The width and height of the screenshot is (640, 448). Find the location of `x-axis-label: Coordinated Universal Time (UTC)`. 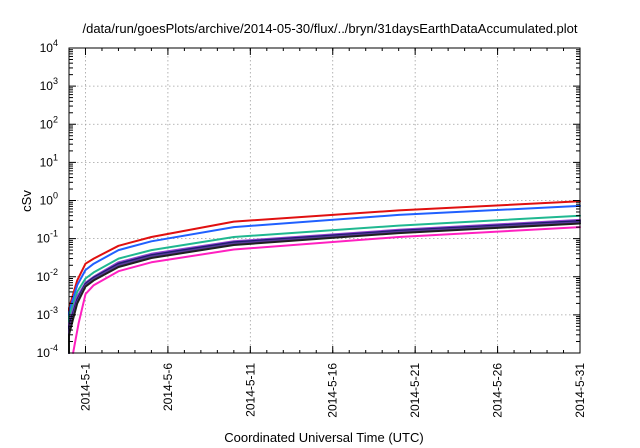

x-axis-label: Coordinated Universal Time (UTC) is located at coordinates (323, 437).